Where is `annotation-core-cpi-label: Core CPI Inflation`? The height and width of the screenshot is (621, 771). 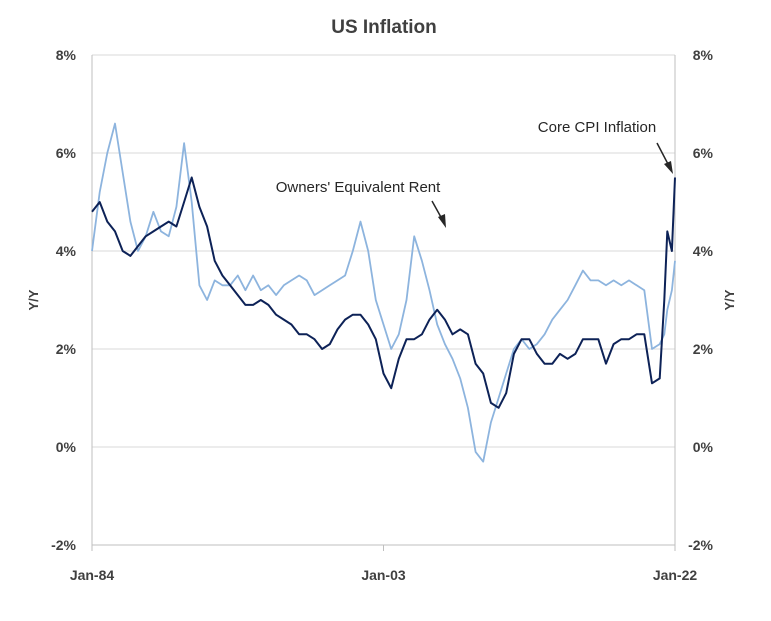 annotation-core-cpi-label: Core CPI Inflation is located at coordinates (597, 127).